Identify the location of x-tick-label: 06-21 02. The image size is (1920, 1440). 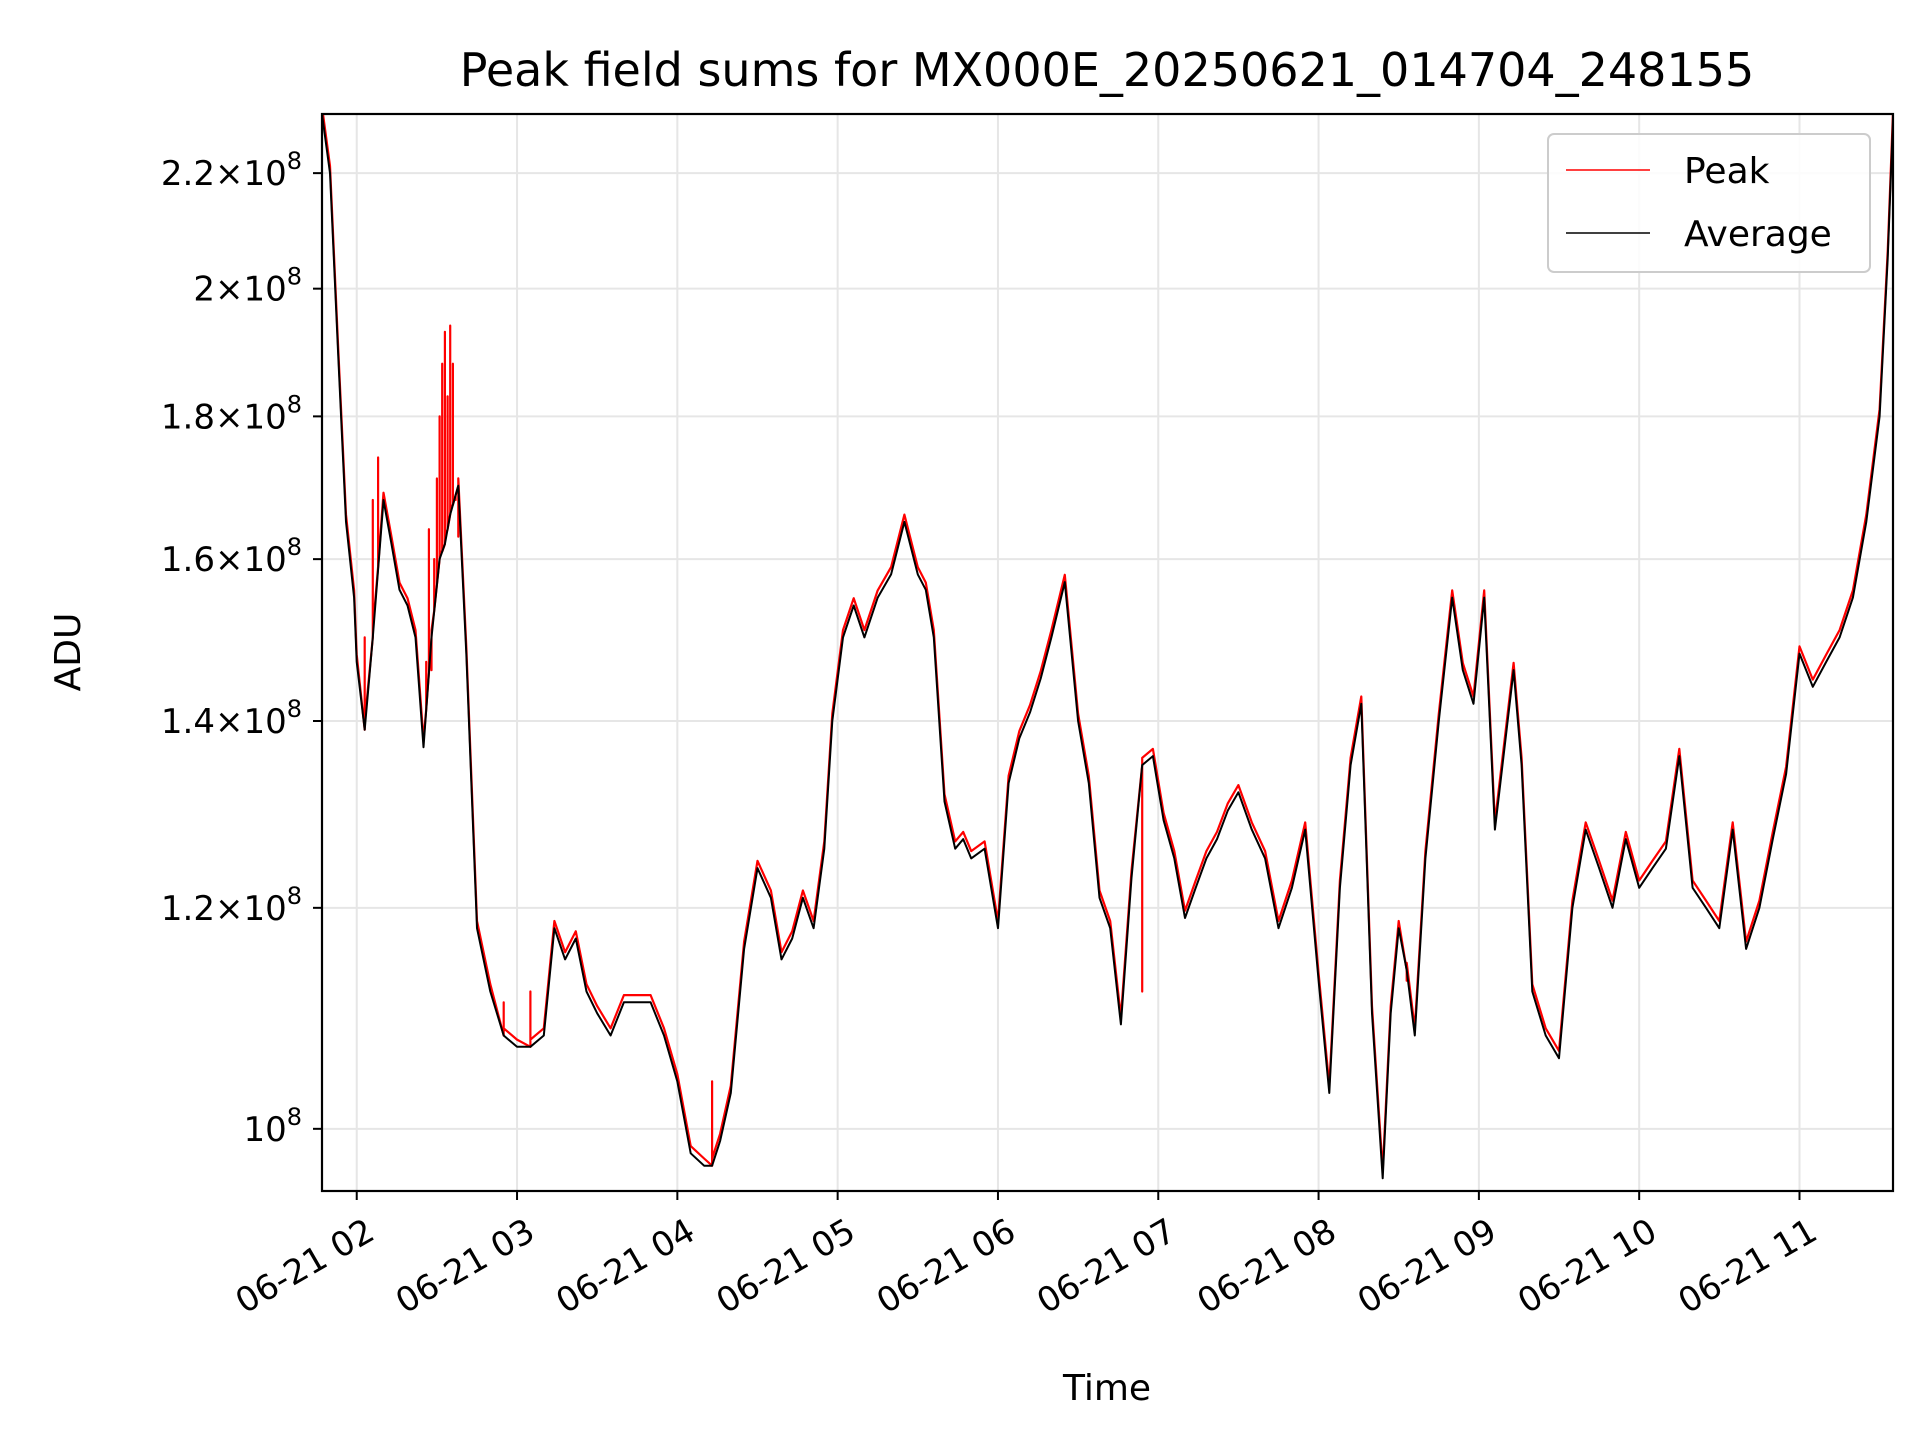
(305, 1266).